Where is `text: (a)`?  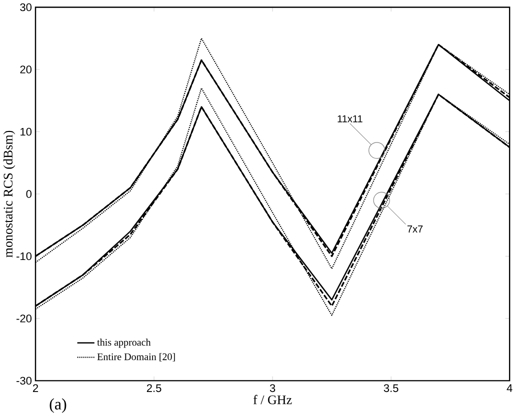 text: (a) is located at coordinates (58, 405).